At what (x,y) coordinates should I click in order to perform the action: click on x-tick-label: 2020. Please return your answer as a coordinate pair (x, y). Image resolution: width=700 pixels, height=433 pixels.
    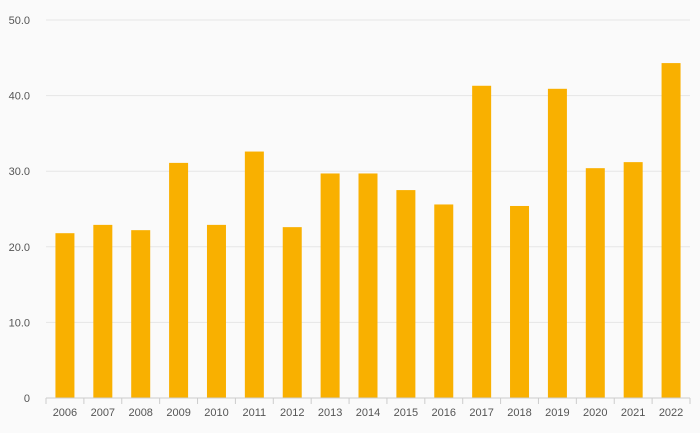
    Looking at the image, I should click on (595, 413).